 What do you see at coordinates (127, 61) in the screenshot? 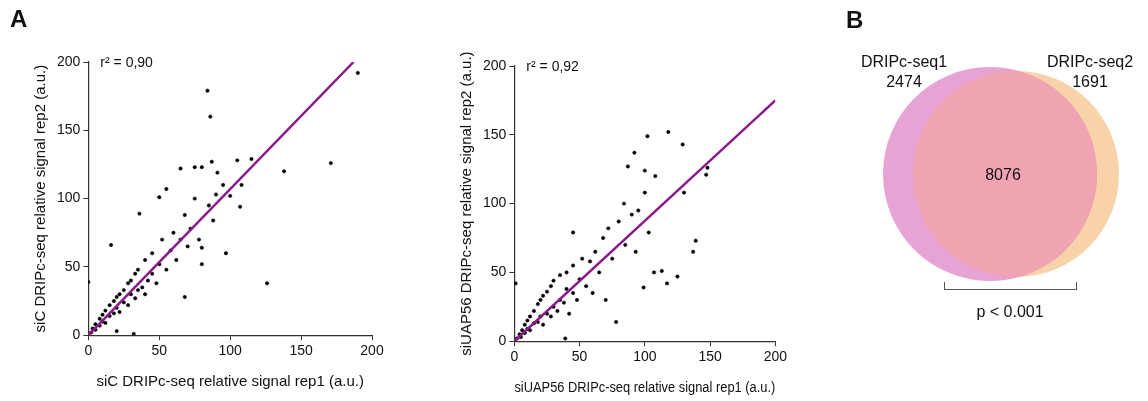
I see `annotation: r² = 0,90` at bounding box center [127, 61].